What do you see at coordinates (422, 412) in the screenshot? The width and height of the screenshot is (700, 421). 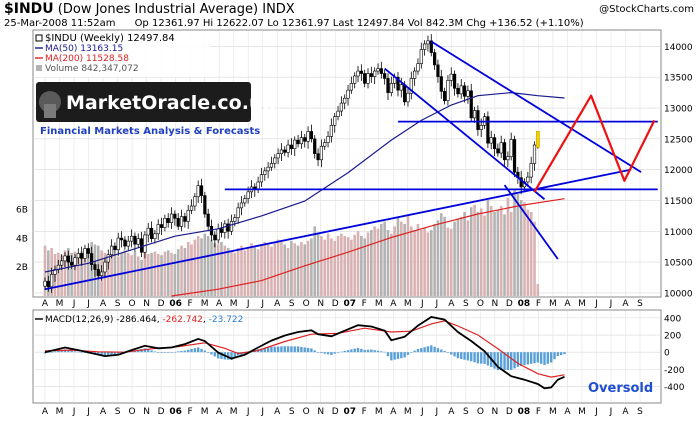 I see `macd-x-tick-label: J` at bounding box center [422, 412].